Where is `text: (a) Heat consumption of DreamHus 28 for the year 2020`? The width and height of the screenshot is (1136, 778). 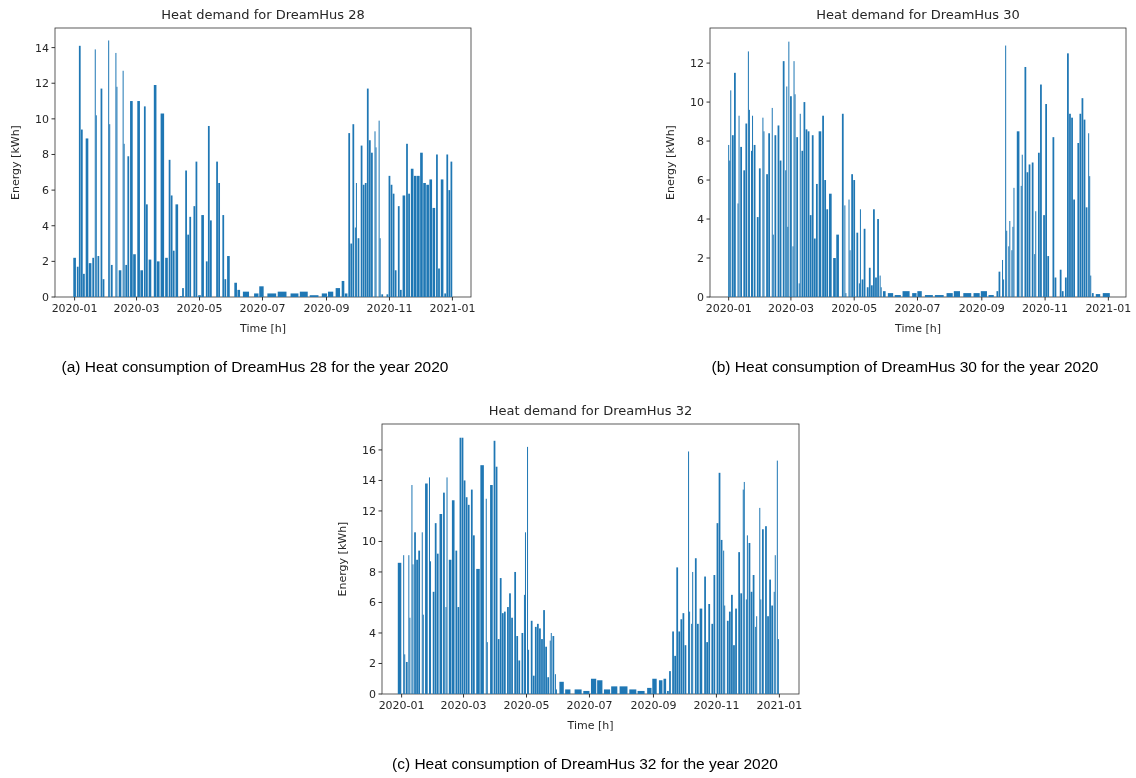
text: (a) Heat consumption of DreamHus 28 for the year 2020 is located at coordinates (255, 366).